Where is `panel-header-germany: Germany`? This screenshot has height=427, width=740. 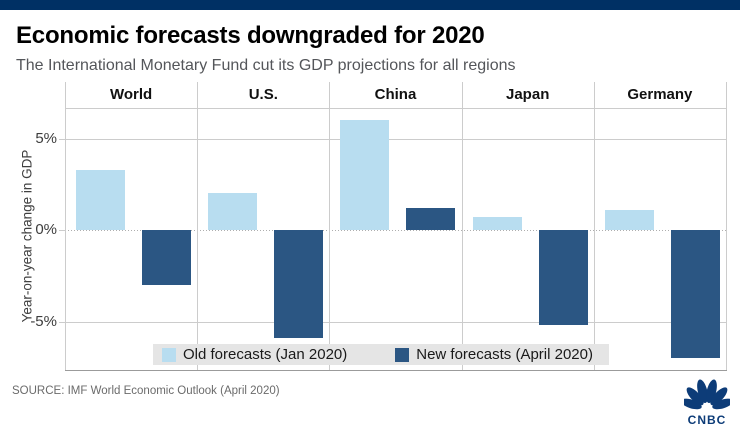 panel-header-germany: Germany is located at coordinates (660, 94).